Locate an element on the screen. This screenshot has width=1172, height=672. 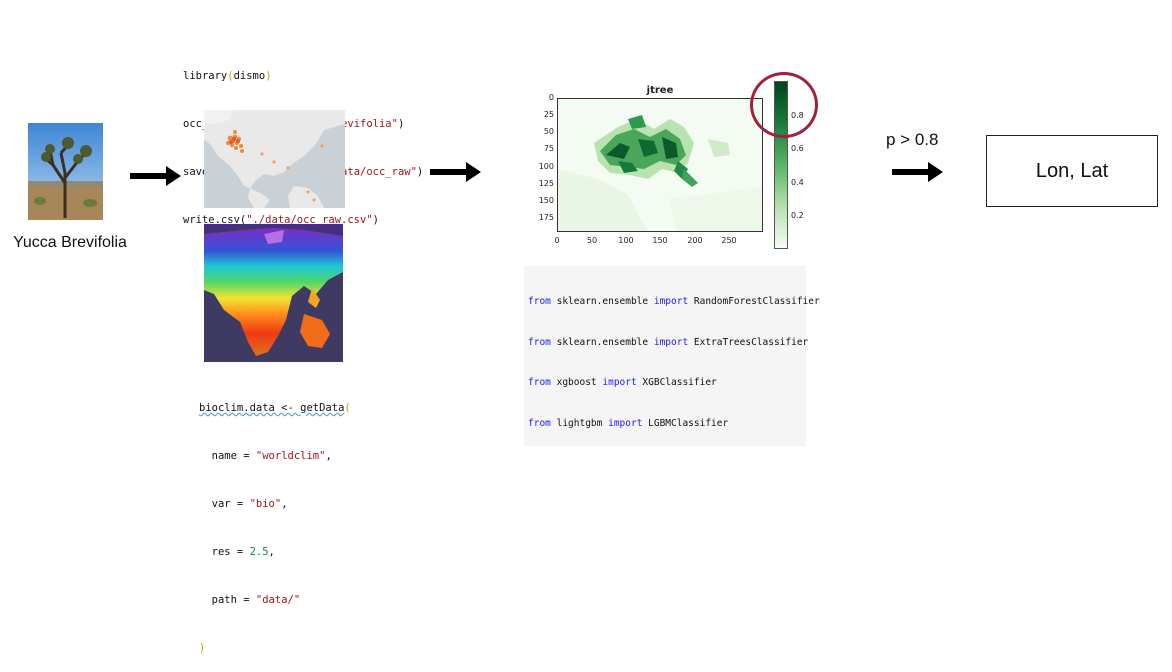
species-label: Yucca Brevifolia is located at coordinates (70, 242).